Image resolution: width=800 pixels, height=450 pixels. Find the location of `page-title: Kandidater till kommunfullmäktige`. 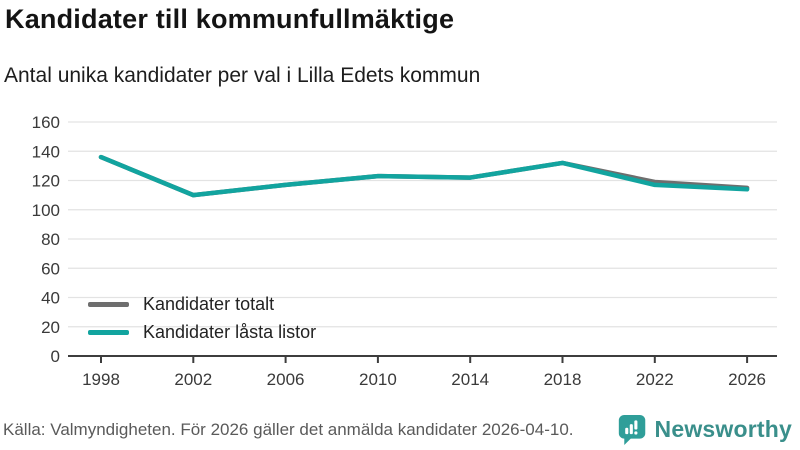

page-title: Kandidater till kommunfullmäktige is located at coordinates (230, 19).